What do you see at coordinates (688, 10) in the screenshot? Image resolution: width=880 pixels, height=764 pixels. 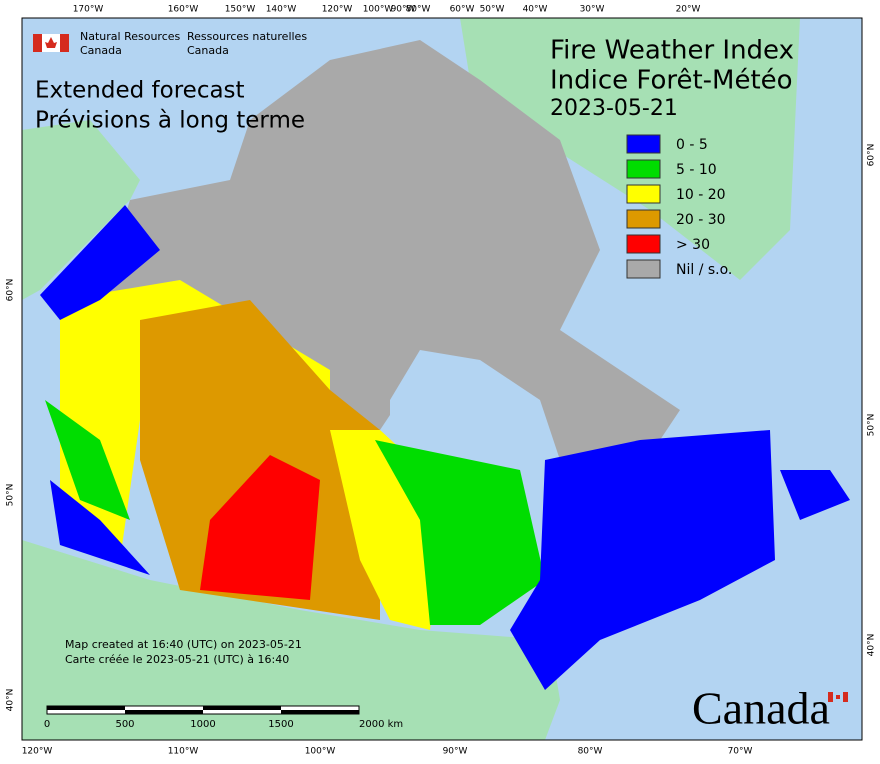 I see `longitude-label: 20°W` at bounding box center [688, 10].